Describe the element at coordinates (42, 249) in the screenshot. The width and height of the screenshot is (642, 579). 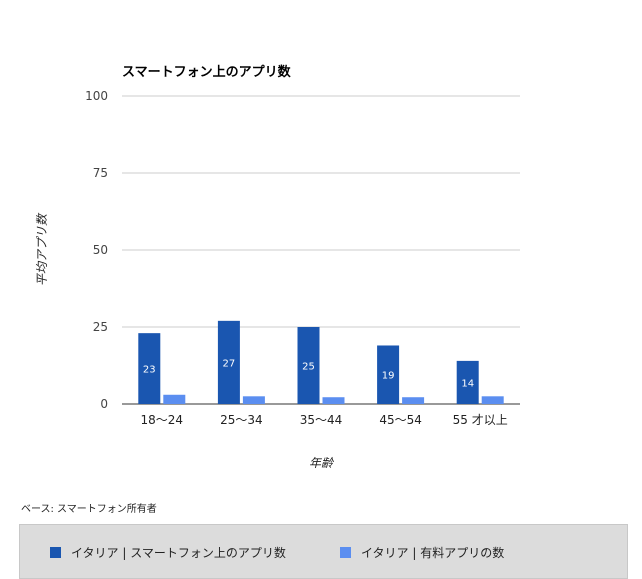
I see `y-axis-title: 平均アプリ数` at that location.